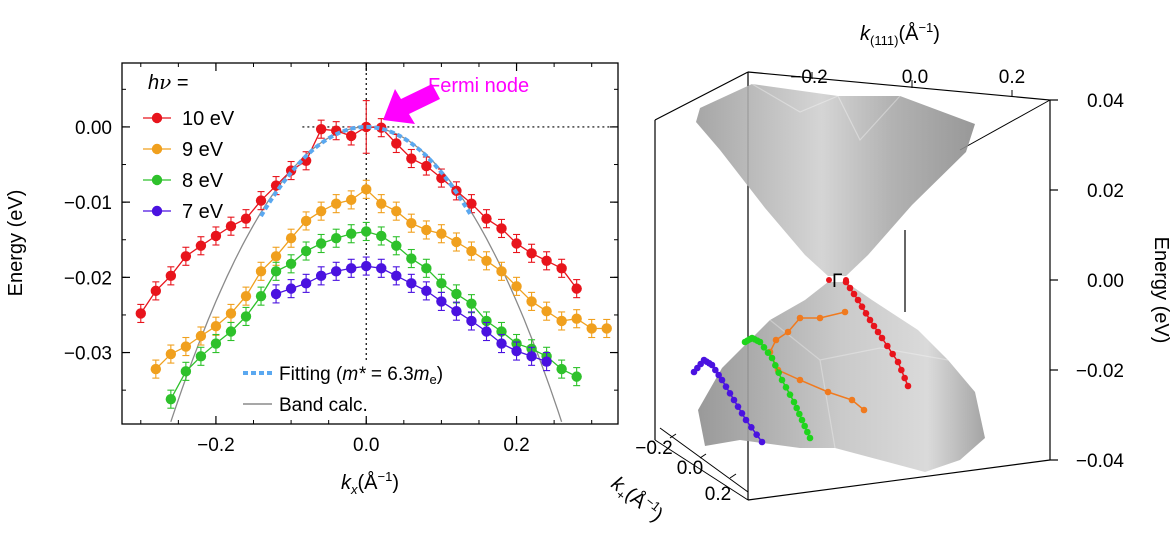 This screenshot has width=1175, height=538. I want to click on box-edge-top-left, so click(701, 96).